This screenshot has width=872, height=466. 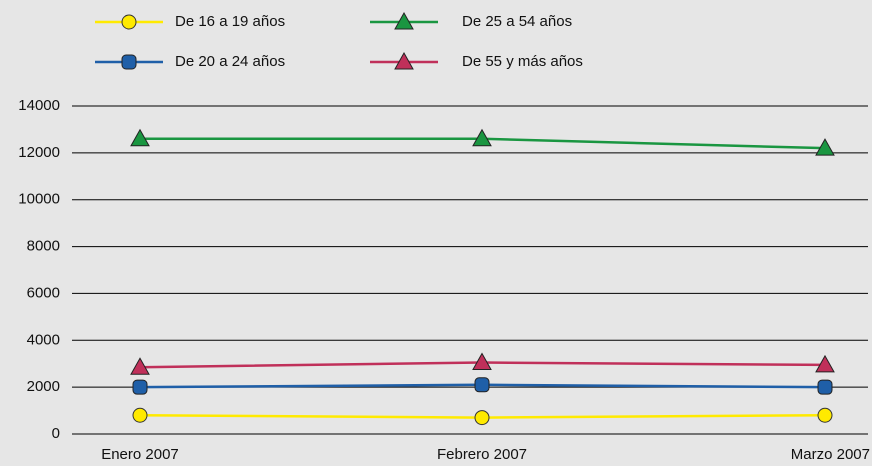 I want to click on y-tick-label: 12000, so click(x=39, y=152).